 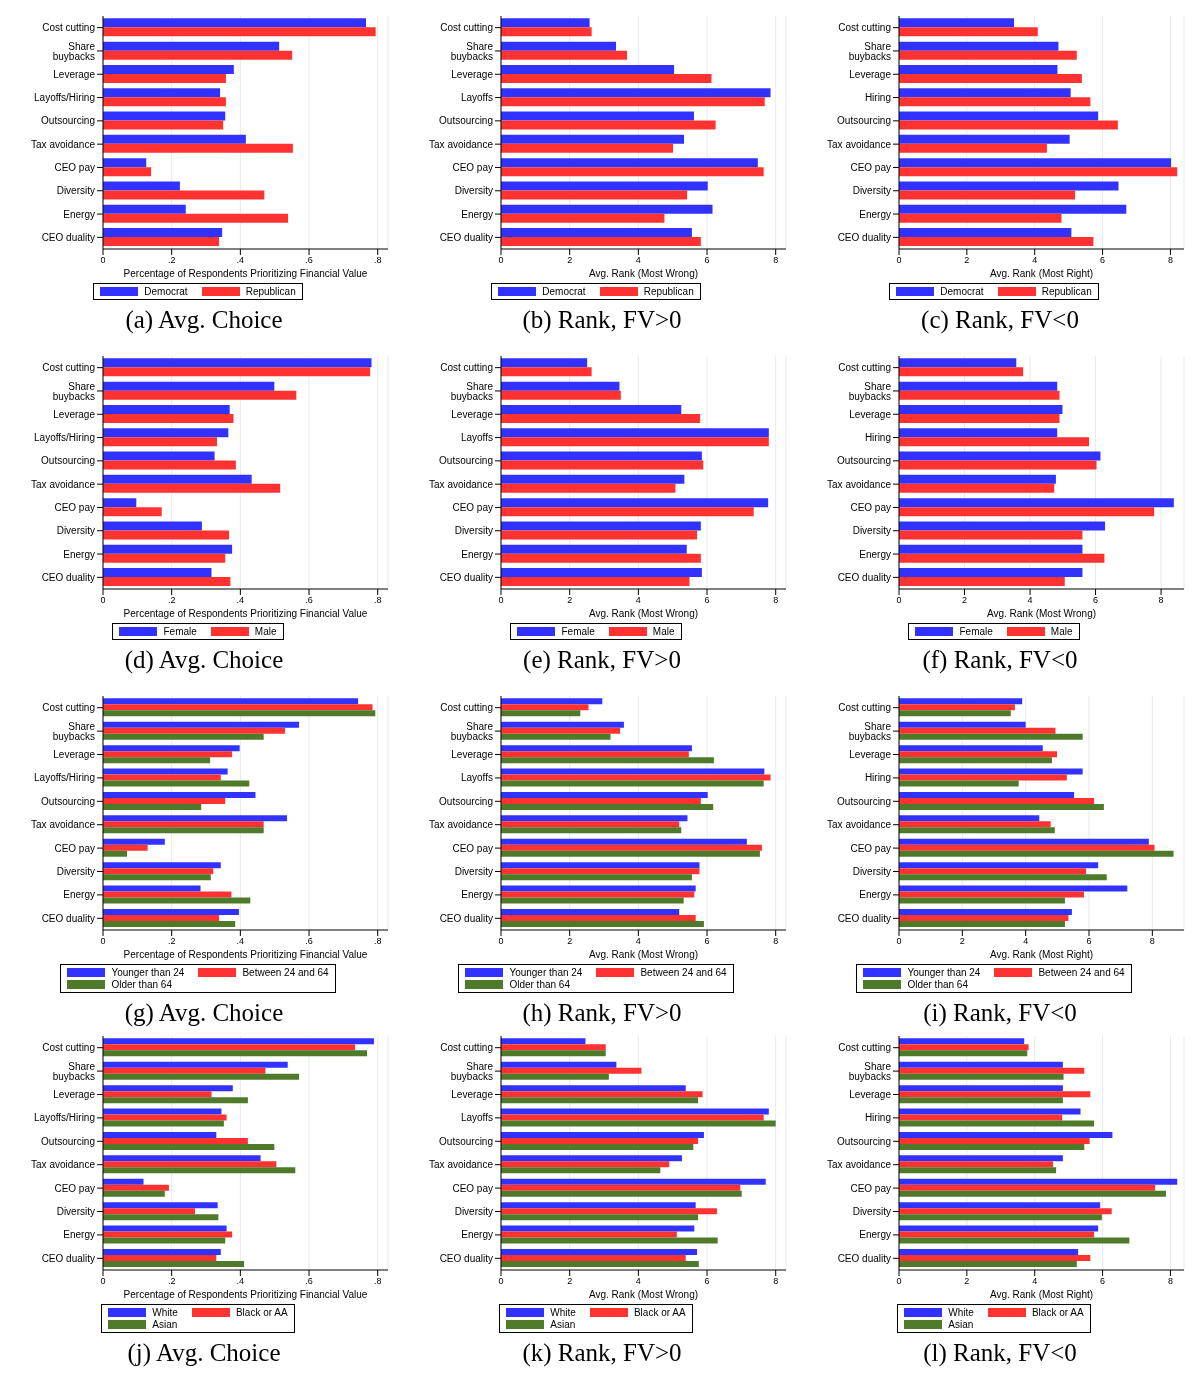 I want to click on legend-label: Male, so click(x=663, y=631).